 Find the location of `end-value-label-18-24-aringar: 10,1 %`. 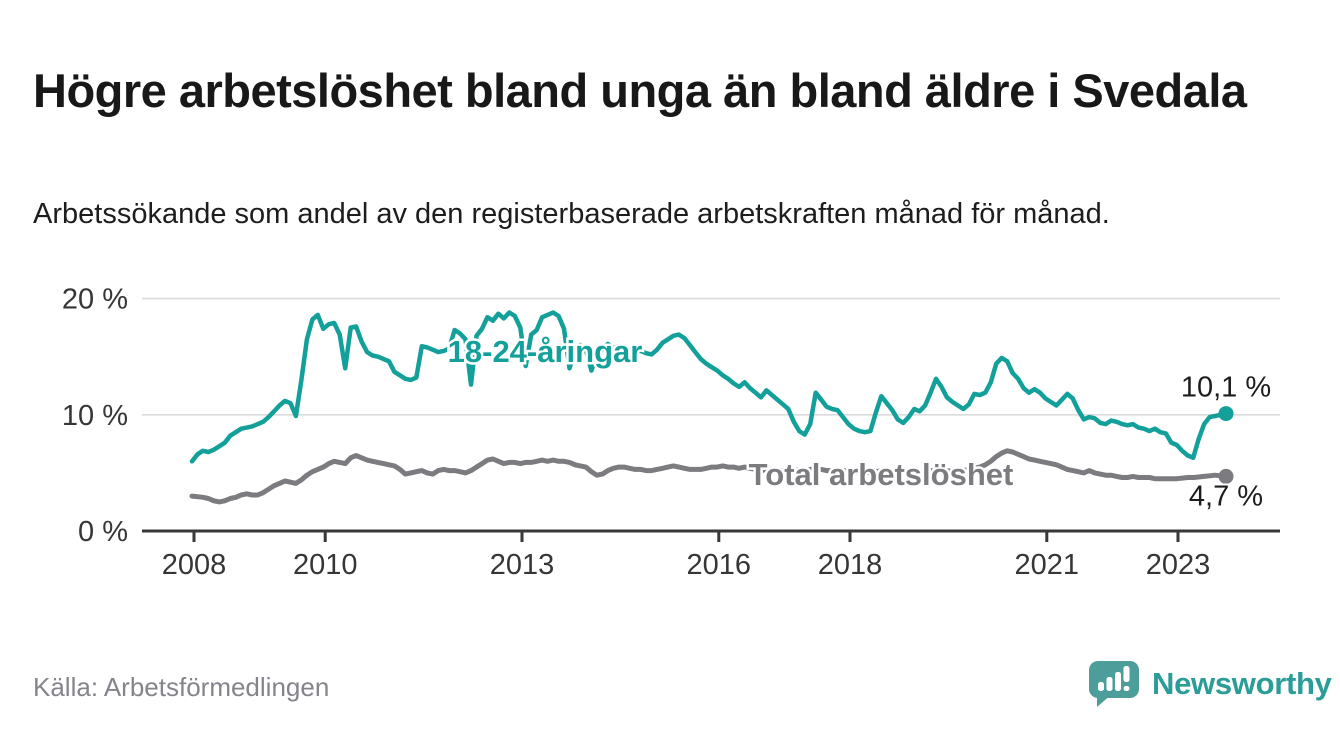

end-value-label-18-24-aringar: 10,1 % is located at coordinates (1226, 388).